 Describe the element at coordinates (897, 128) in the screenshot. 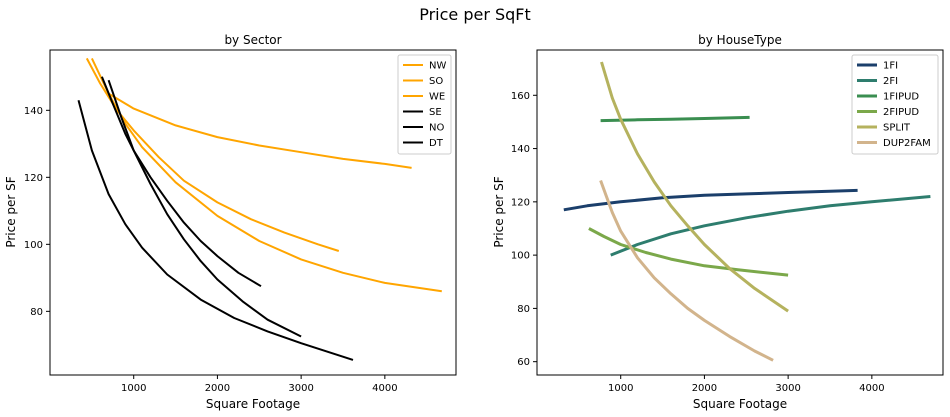

I see `legend-label-split: SPLIT` at that location.